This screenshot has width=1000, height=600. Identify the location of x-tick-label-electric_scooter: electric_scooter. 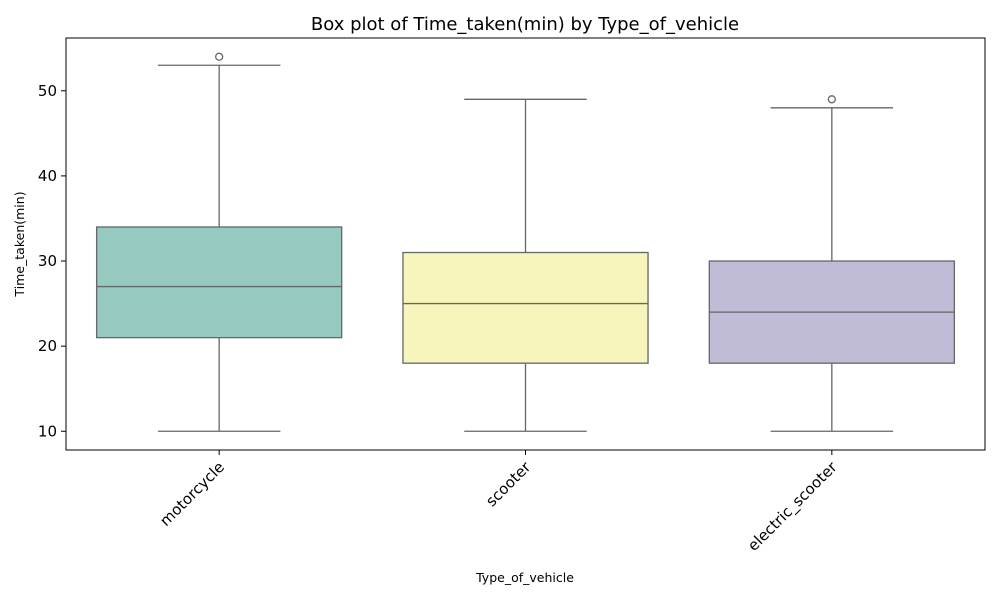
(793, 507).